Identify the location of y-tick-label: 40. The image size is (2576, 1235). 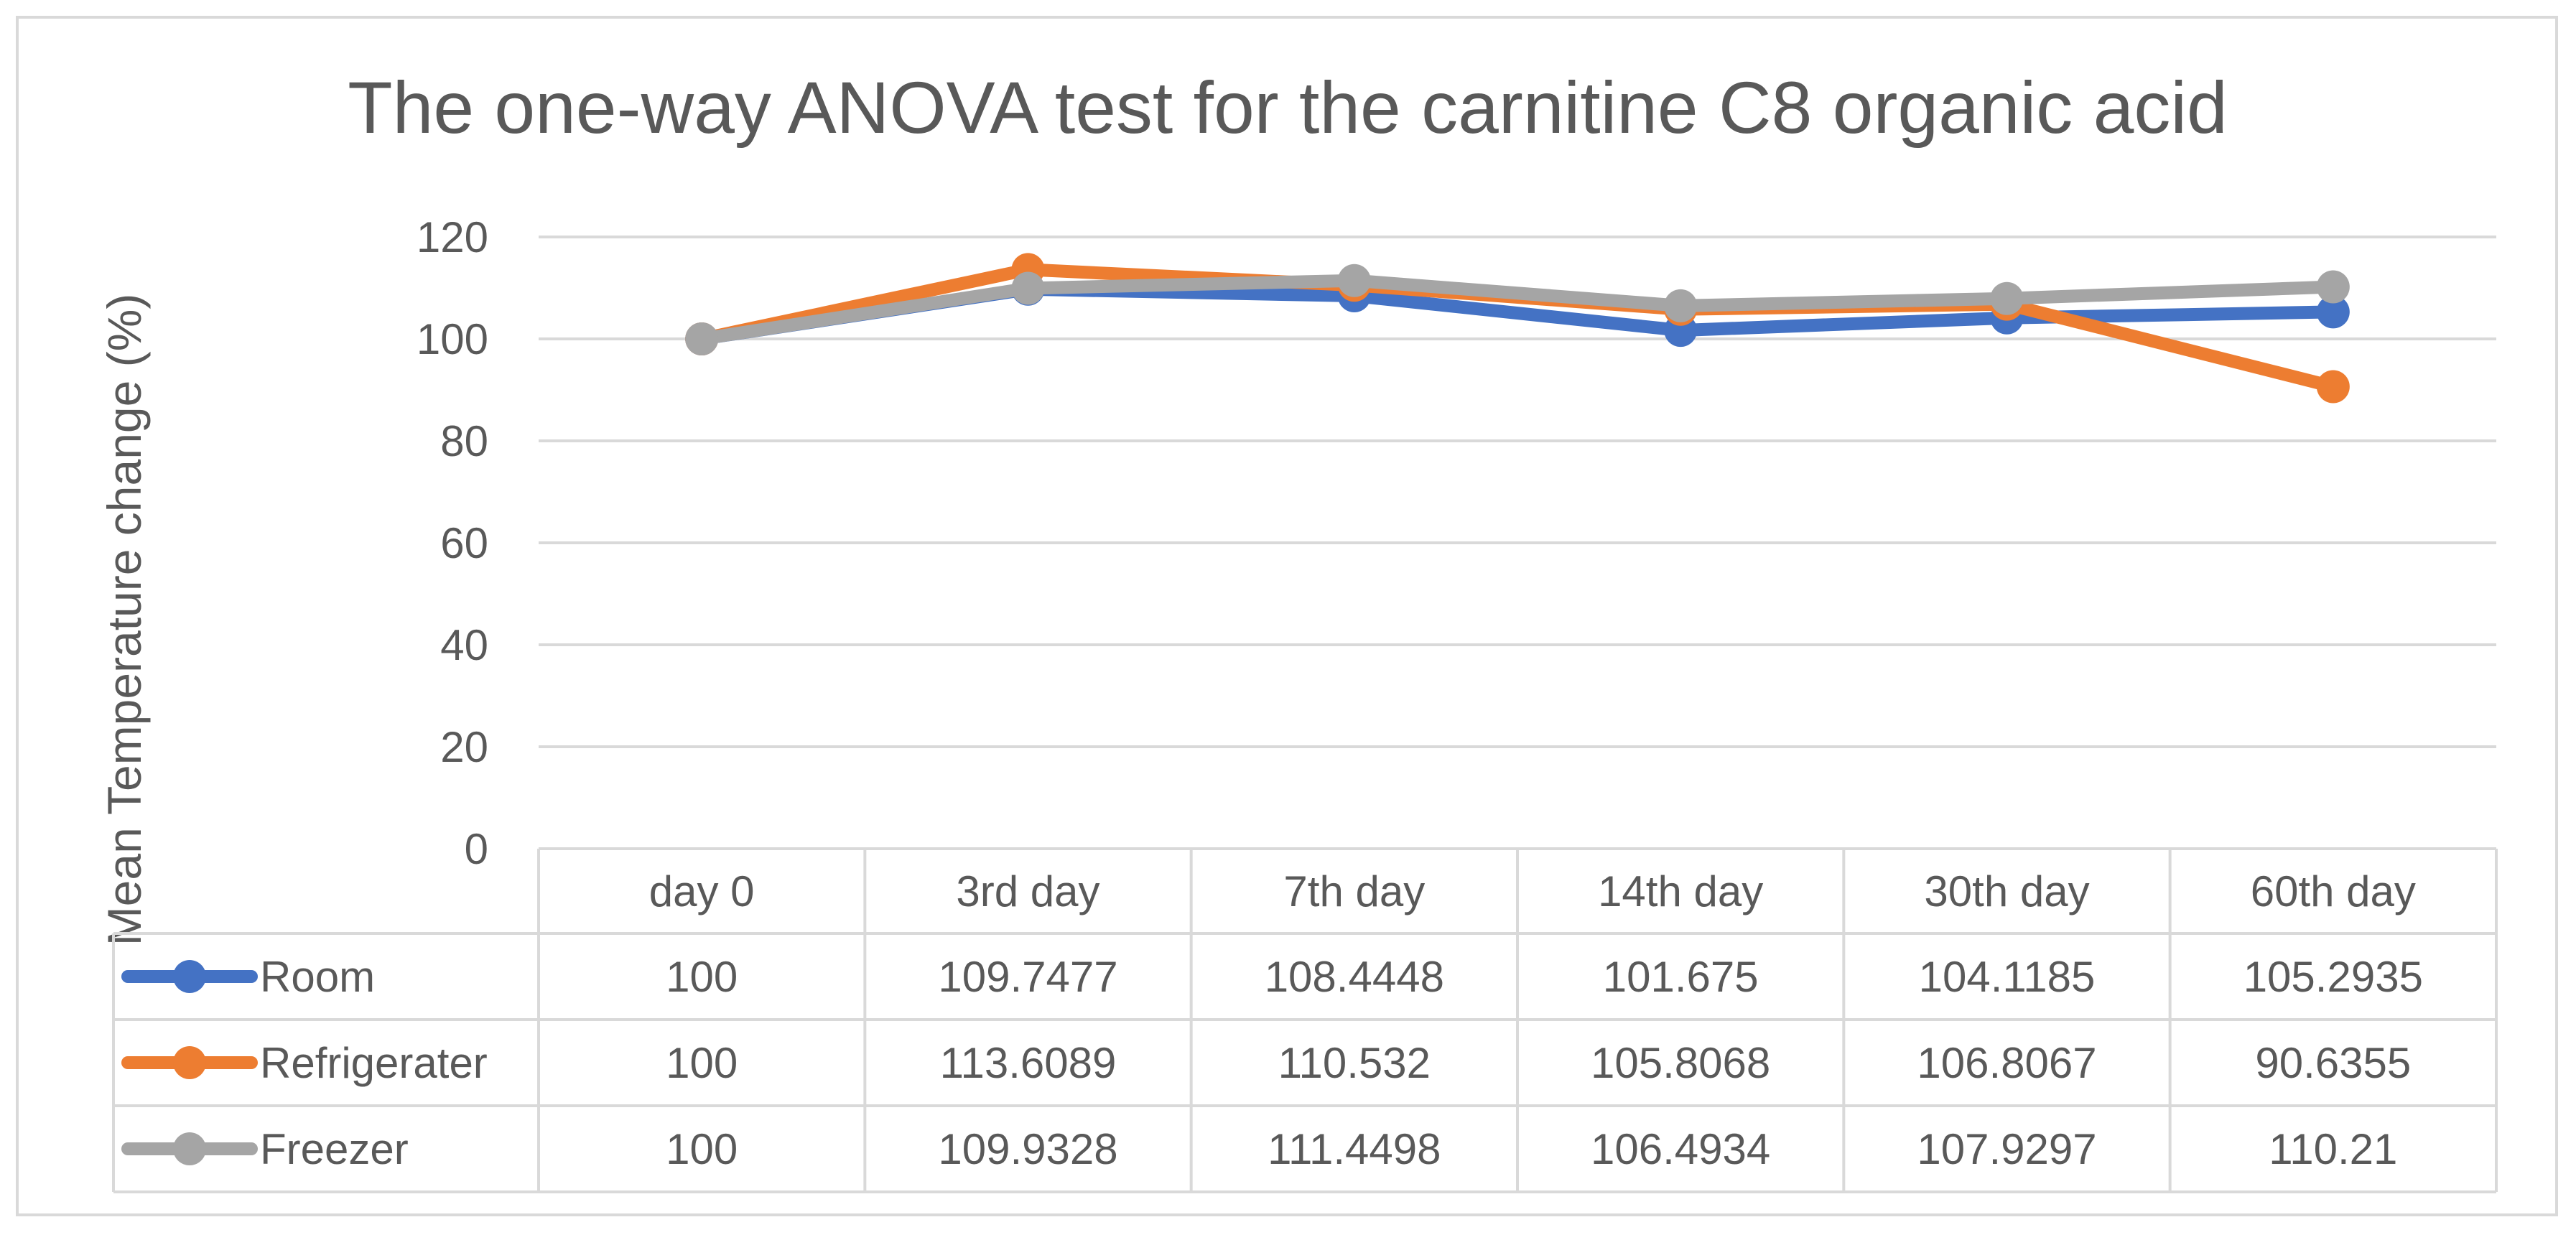
(464, 645).